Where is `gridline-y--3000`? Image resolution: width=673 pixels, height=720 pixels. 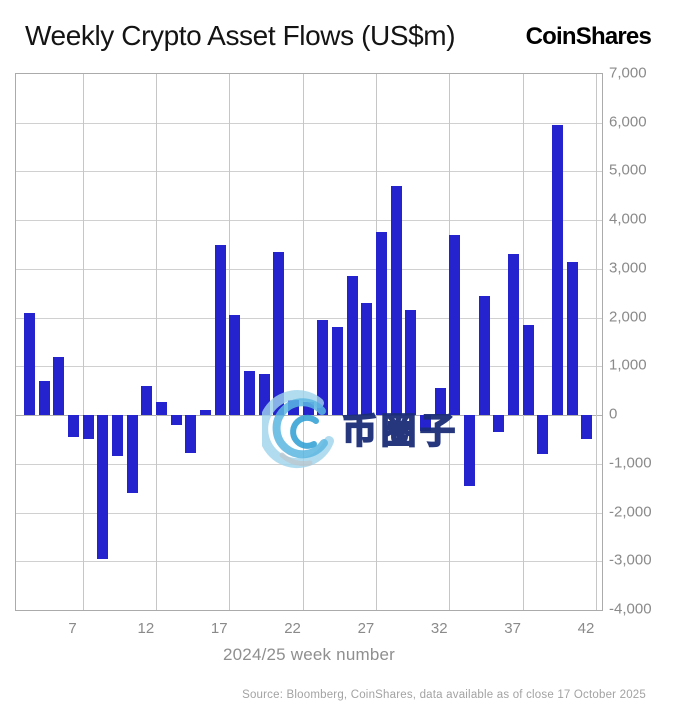 gridline-y--3000 is located at coordinates (309, 562).